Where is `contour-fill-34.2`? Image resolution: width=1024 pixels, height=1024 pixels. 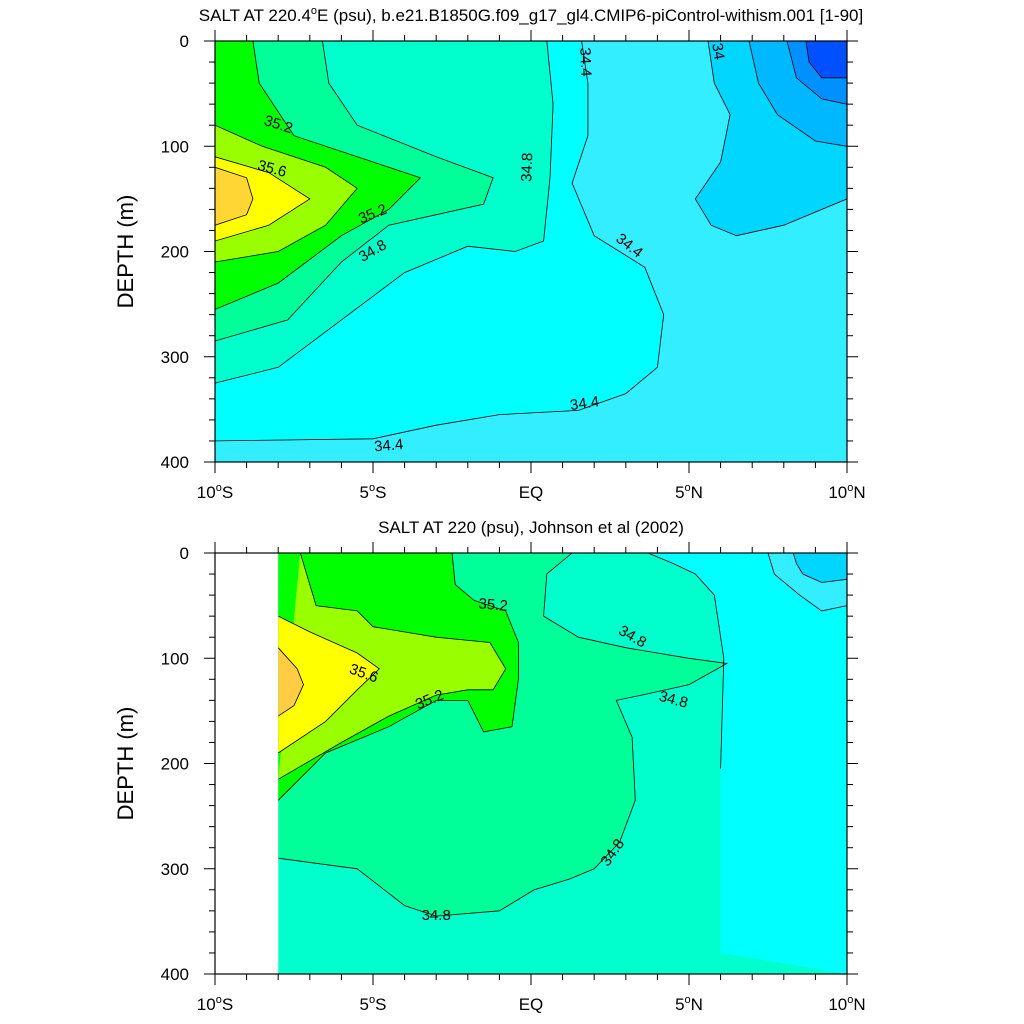 contour-fill-34.2 is located at coordinates (820, 568).